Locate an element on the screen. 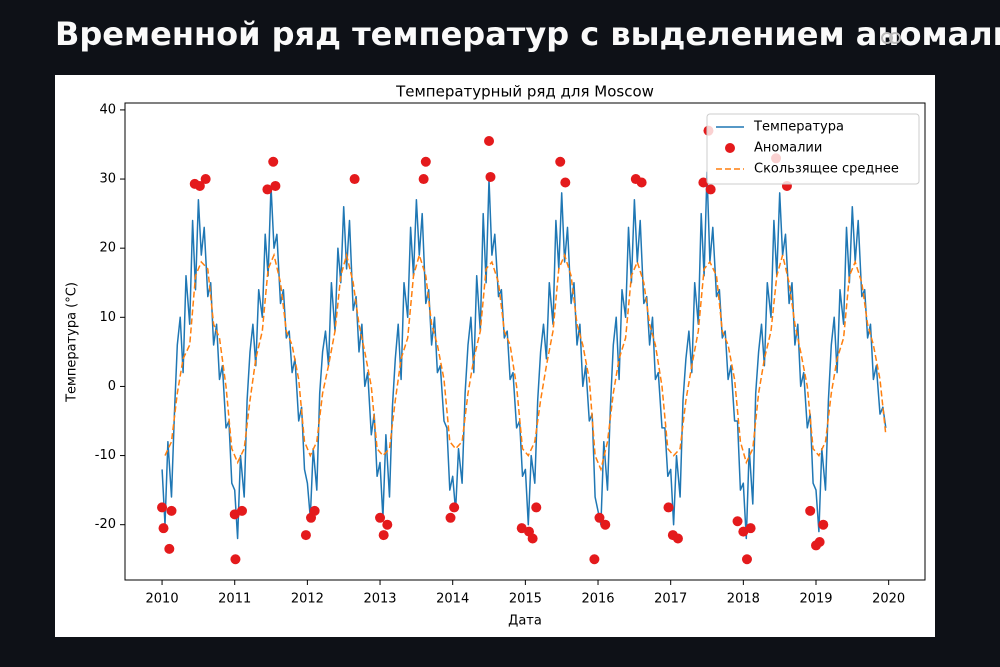  link-icon is located at coordinates (891, 38).